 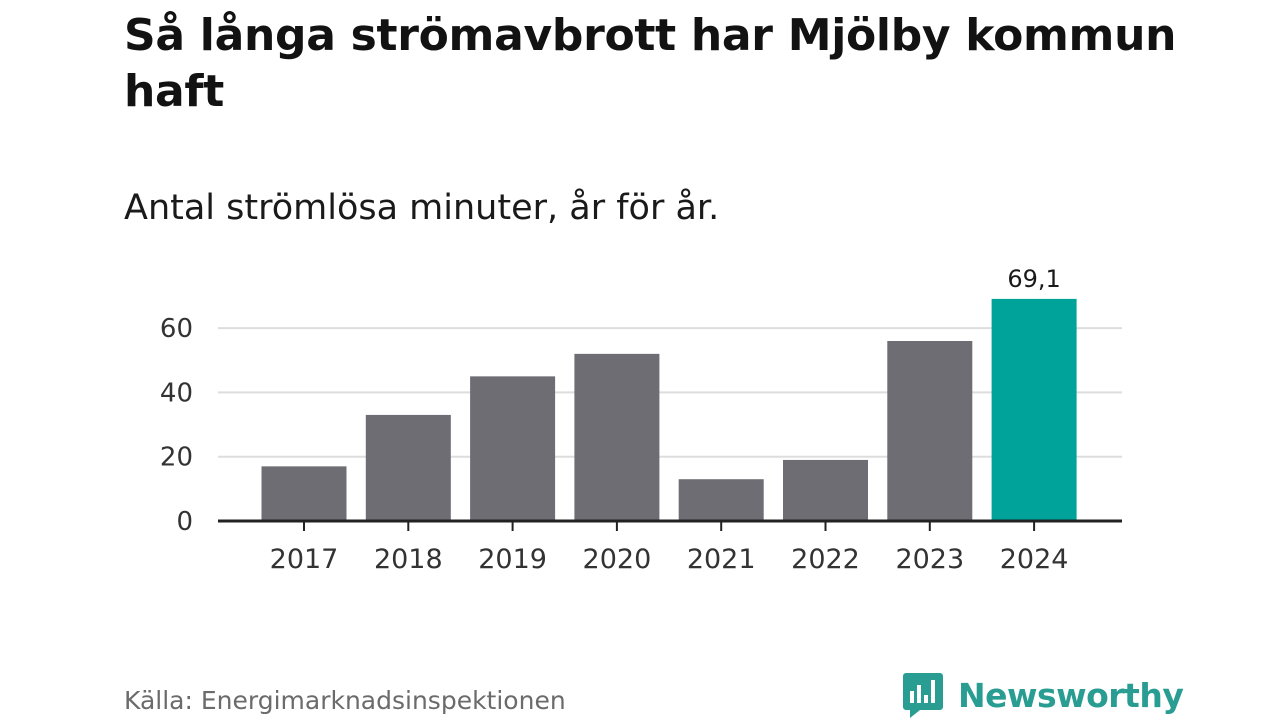 What do you see at coordinates (345, 700) in the screenshot?
I see `source-note: Källa: Energimarknadsinspektionen` at bounding box center [345, 700].